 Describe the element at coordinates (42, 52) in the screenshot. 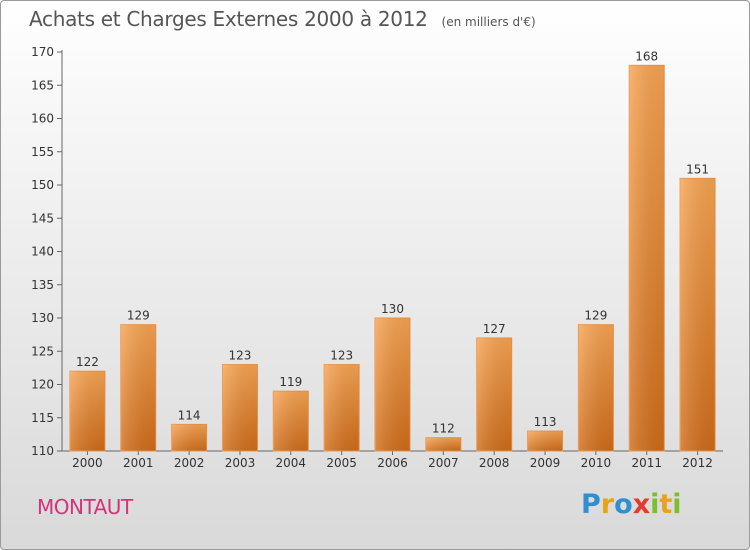

I see `y-tick-label: 170` at that location.